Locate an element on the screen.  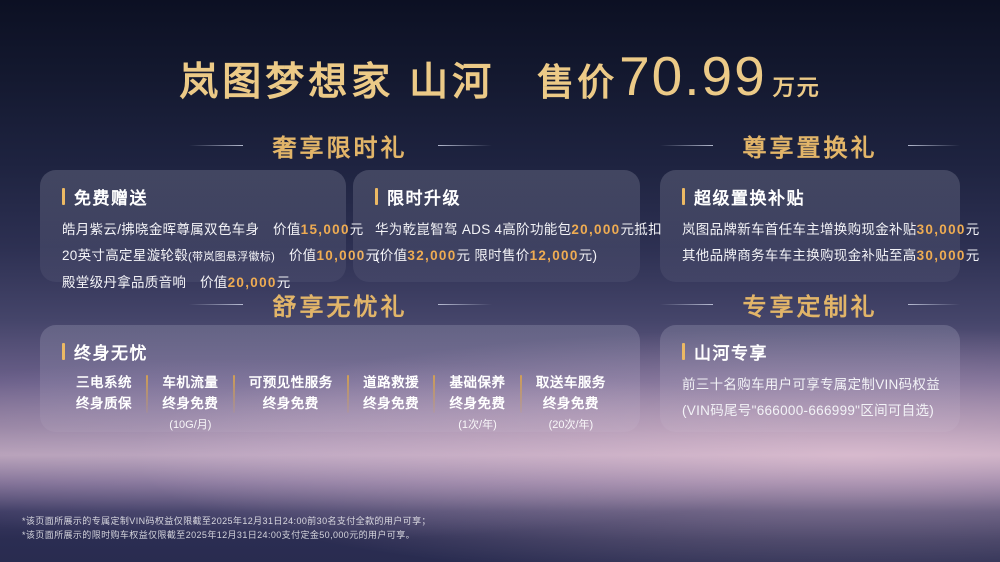
benefit-item: 可预见性服务 终身免费 is located at coordinates (291, 393).